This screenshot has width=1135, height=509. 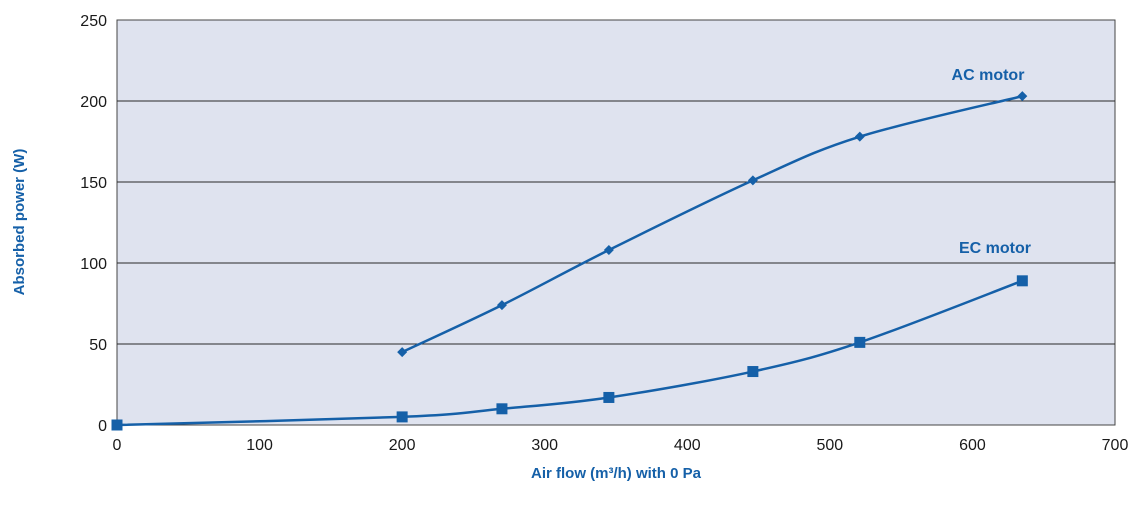 I want to click on series-label-ac-motor: AC motor, so click(x=988, y=75).